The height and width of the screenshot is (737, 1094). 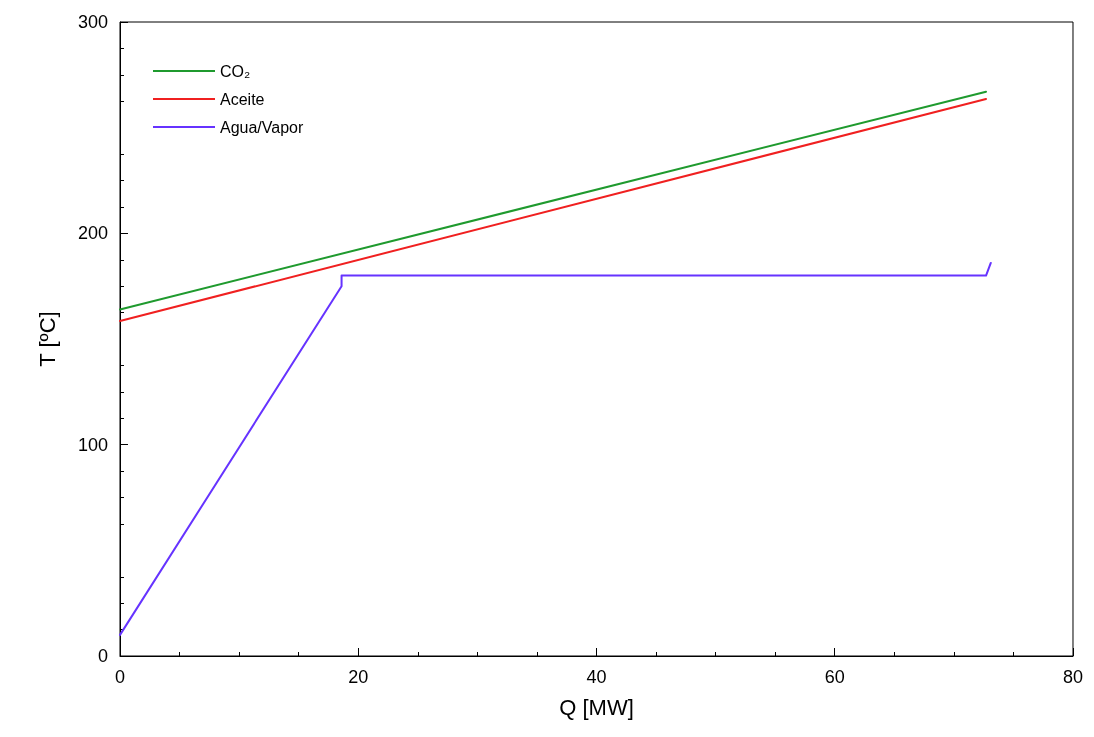 I want to click on x-tick-label: 20, so click(x=358, y=677).